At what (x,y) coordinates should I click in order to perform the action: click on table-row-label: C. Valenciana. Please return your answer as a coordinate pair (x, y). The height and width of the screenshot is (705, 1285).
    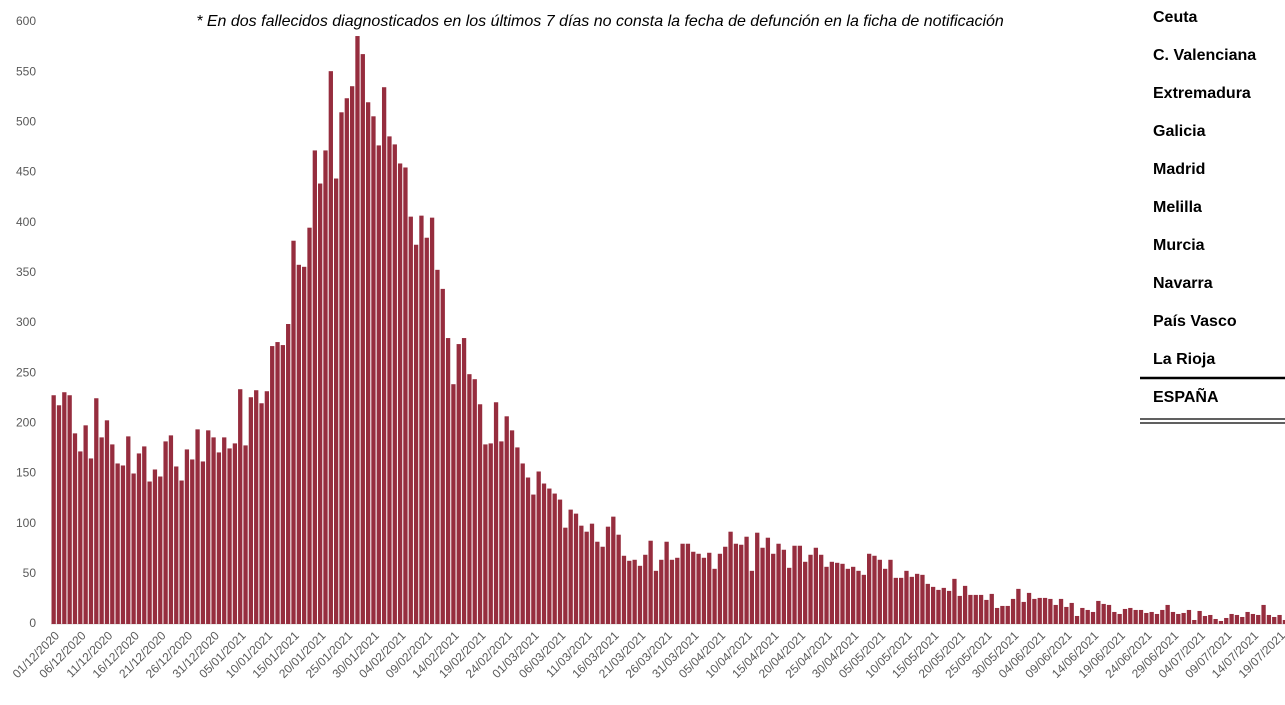
    Looking at the image, I should click on (1204, 55).